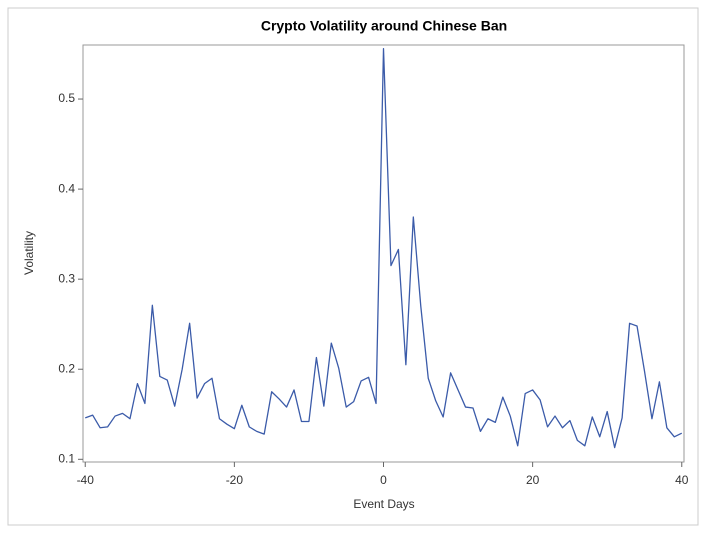  What do you see at coordinates (66, 278) in the screenshot?
I see `y-tick-label: 0.3` at bounding box center [66, 278].